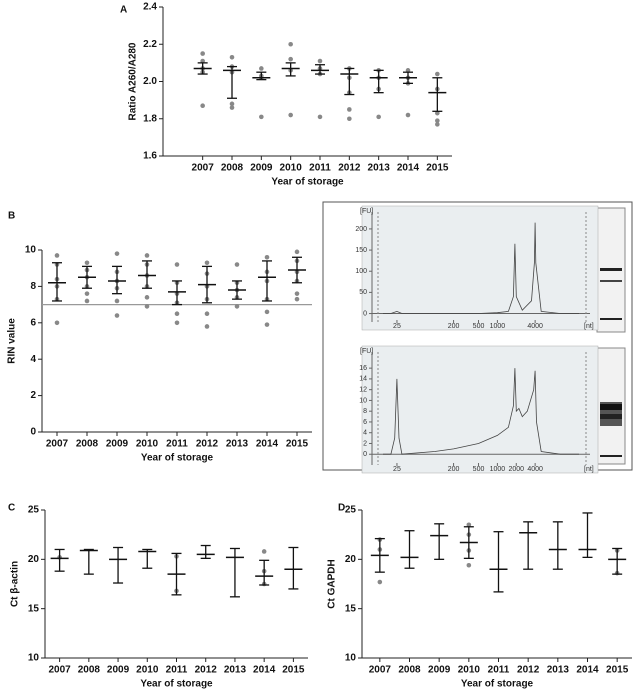  Describe the element at coordinates (11, 508) in the screenshot. I see `panel-letter: C` at that location.